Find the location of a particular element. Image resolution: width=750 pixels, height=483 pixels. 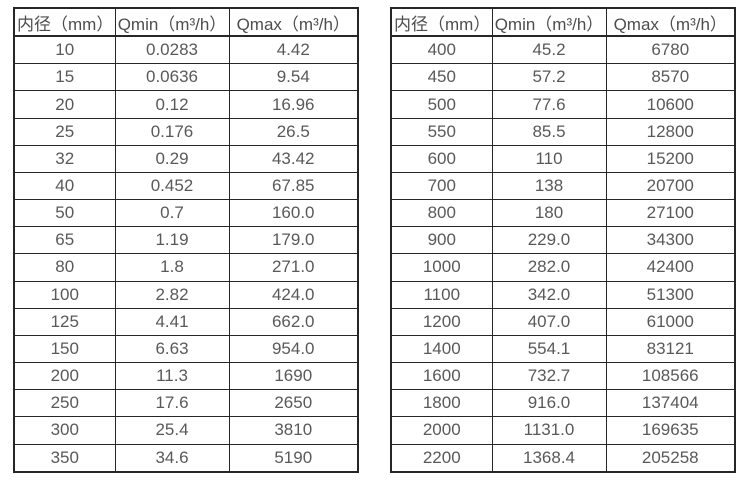

table-row: 450 57.2 8570 is located at coordinates (563, 77).